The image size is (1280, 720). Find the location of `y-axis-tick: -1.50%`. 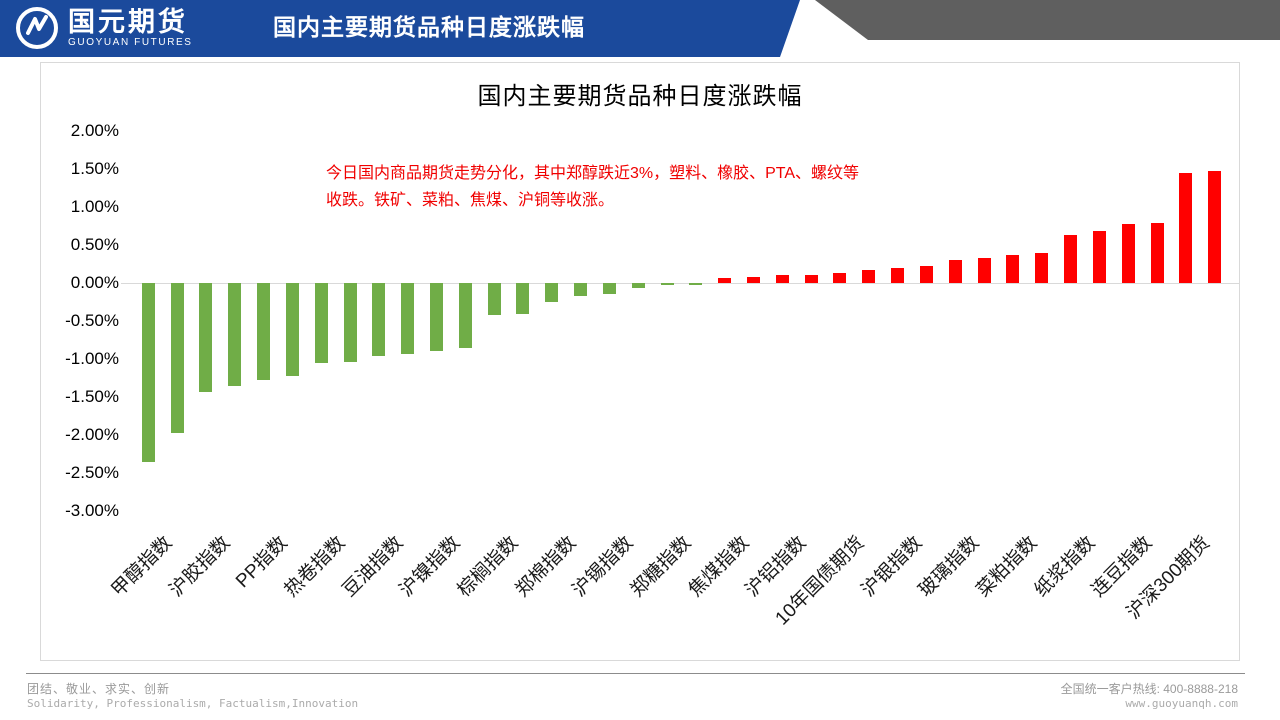

y-axis-tick: -1.50% is located at coordinates (92, 396).